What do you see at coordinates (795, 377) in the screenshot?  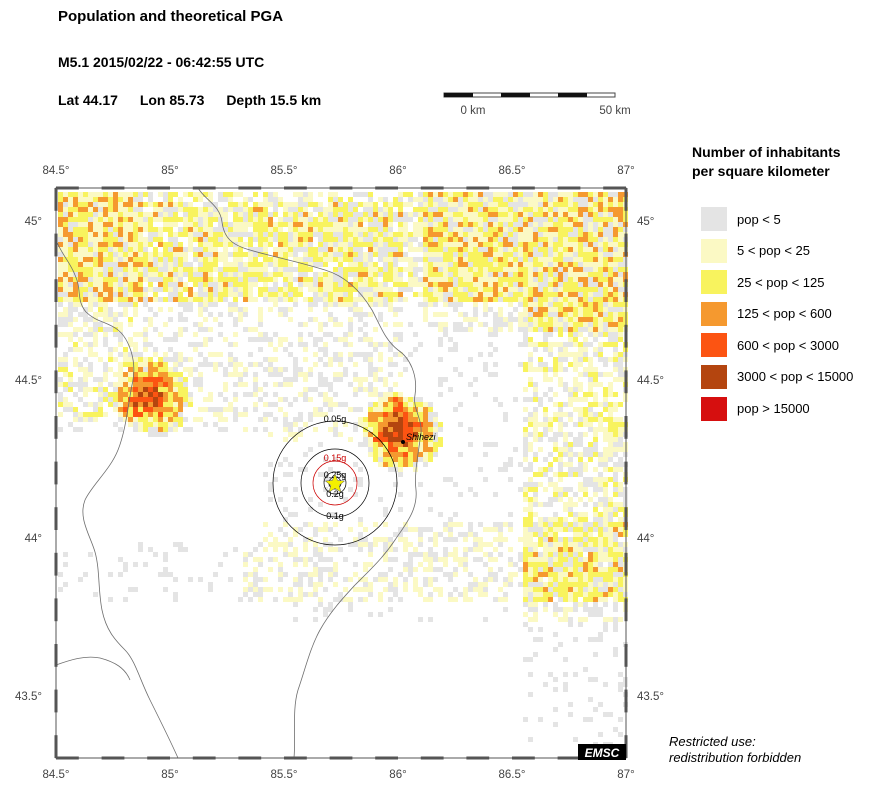 I see `legend-label: 3000 < pop < 15000` at bounding box center [795, 377].